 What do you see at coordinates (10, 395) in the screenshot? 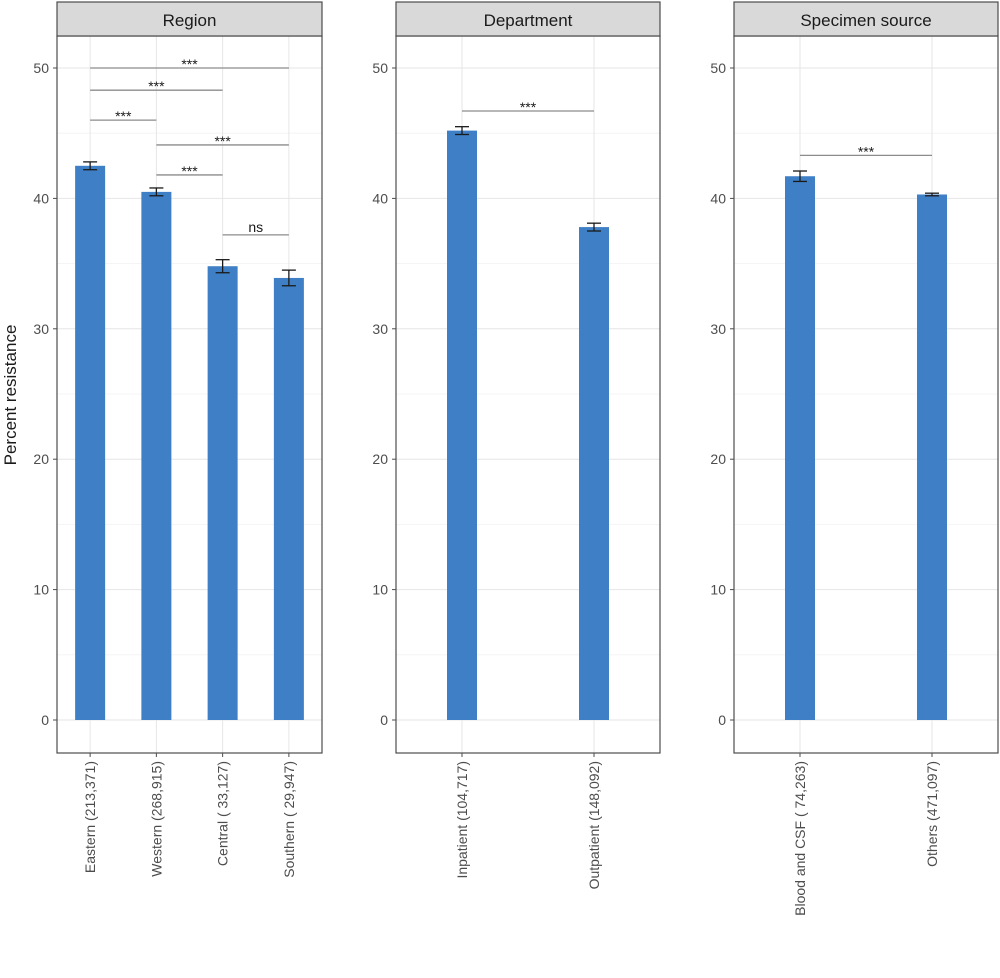
I see `y-axis-label: Percent resistance` at bounding box center [10, 395].